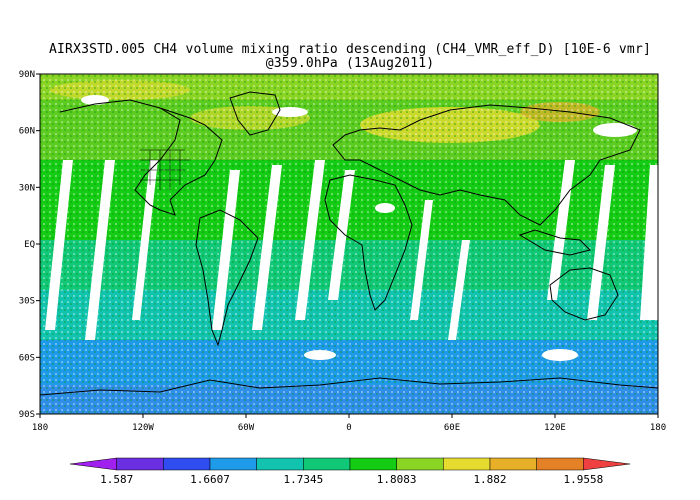  What do you see at coordinates (452, 428) in the screenshot?
I see `lon-tick-label: 60E` at bounding box center [452, 428].